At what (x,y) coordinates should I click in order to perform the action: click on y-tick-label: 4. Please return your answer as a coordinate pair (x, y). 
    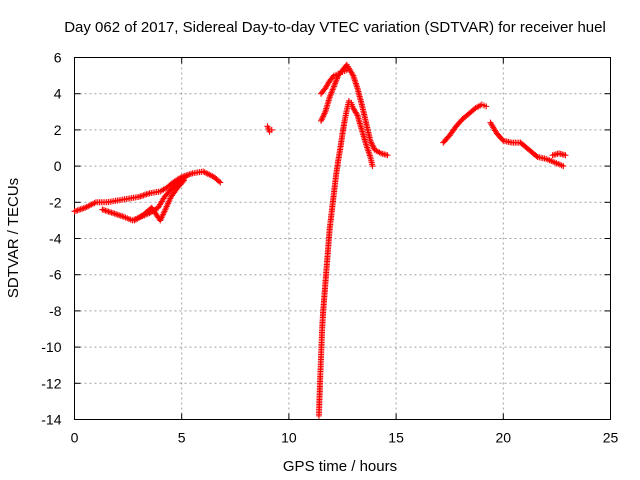
    Looking at the image, I should click on (58, 94).